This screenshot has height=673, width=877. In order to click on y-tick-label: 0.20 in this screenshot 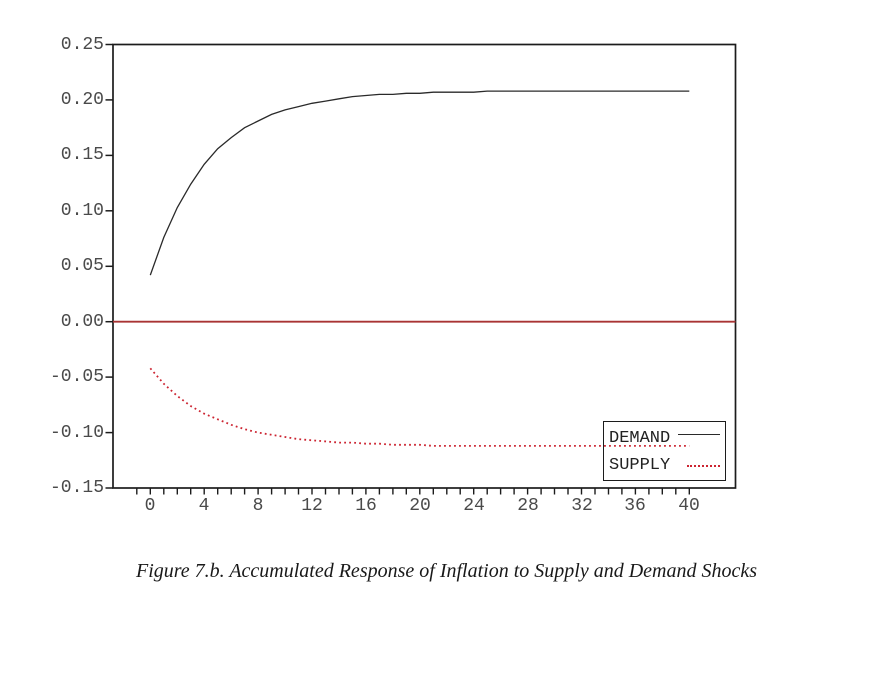, I will do `click(82, 100)`.